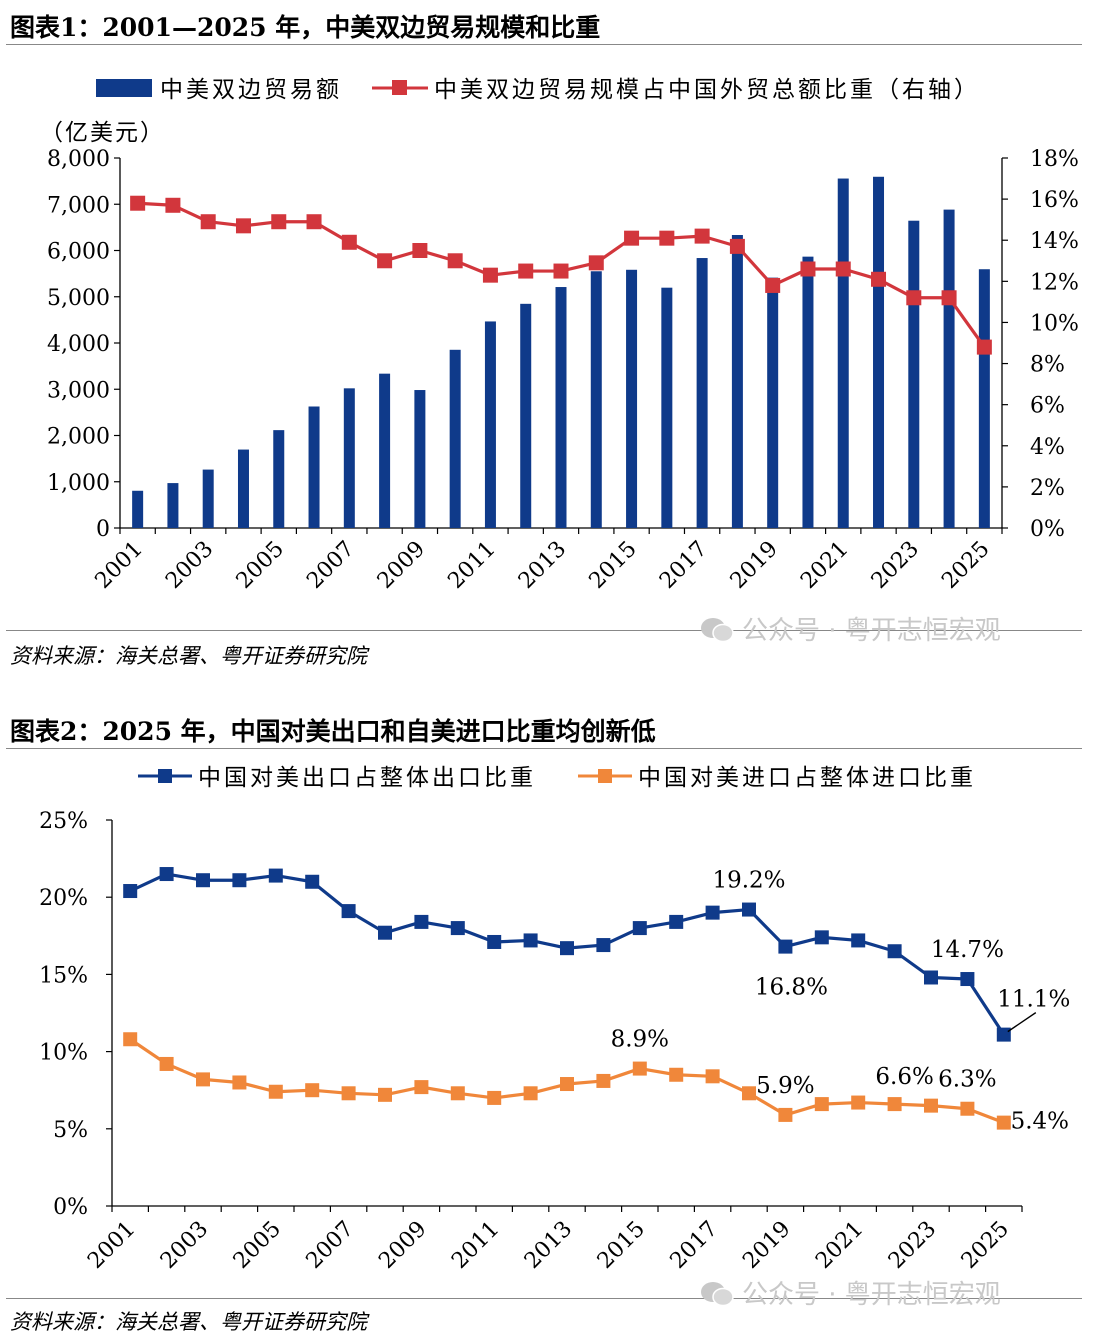 The image size is (1096, 1344). Describe the element at coordinates (63, 898) in the screenshot. I see `y-tick-label: 20%` at that location.